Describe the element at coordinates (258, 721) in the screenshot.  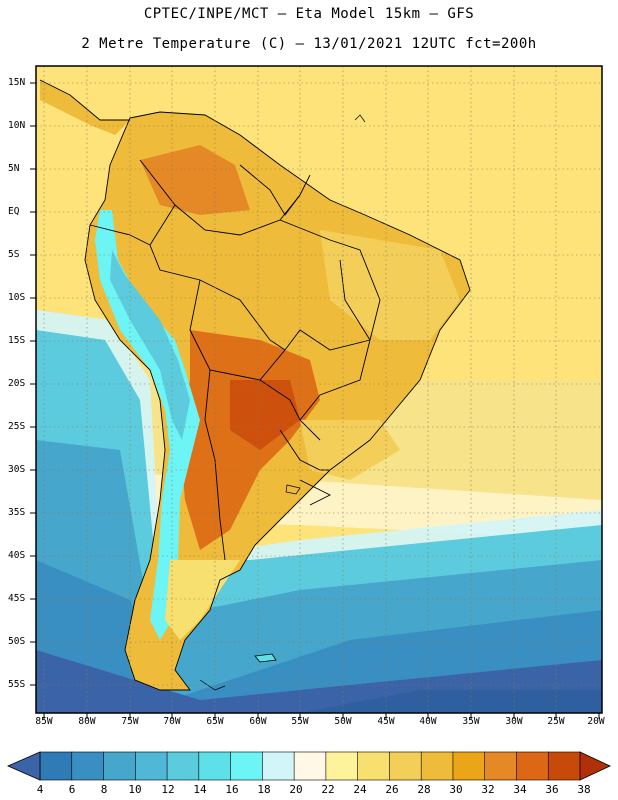
I see `lon-label: 60W` at that location.